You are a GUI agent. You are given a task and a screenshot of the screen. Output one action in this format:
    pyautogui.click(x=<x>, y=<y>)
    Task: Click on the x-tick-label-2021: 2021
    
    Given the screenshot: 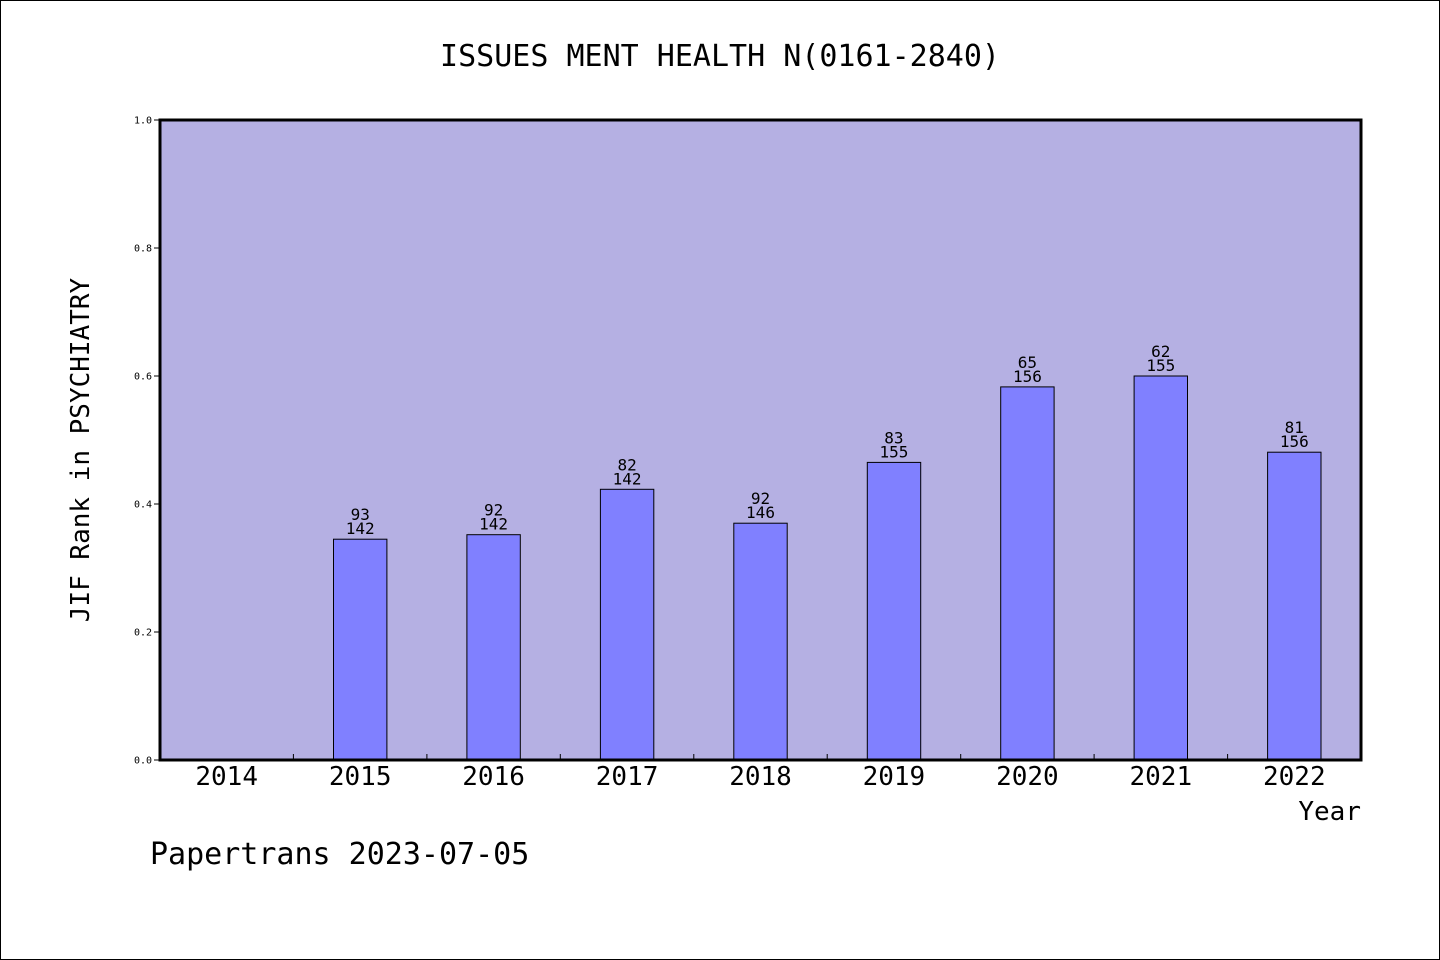 What is the action you would take?
    pyautogui.click(x=1160, y=777)
    